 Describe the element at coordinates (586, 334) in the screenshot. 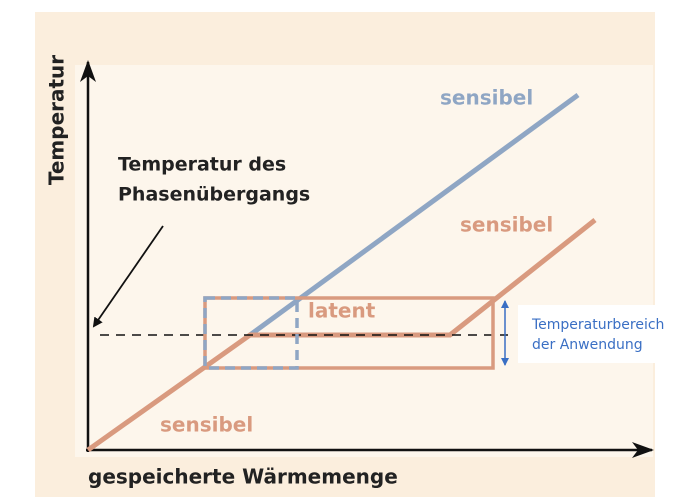

I see `range-box` at that location.